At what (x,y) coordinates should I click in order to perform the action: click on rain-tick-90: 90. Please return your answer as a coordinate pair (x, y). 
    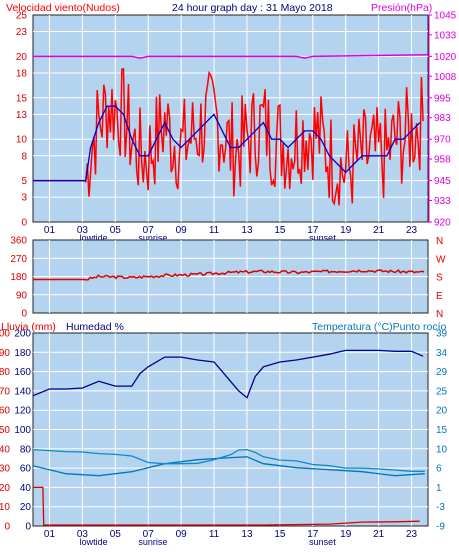
    Looking at the image, I should click on (5, 353).